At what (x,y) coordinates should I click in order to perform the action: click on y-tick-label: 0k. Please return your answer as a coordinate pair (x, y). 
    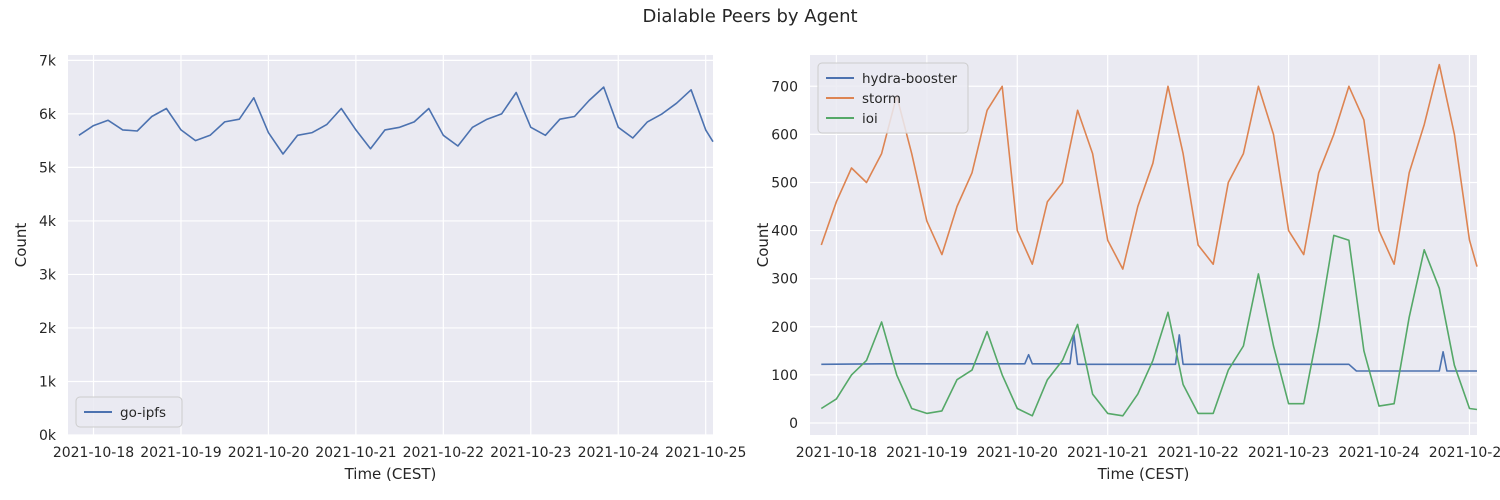
    Looking at the image, I should click on (48, 436).